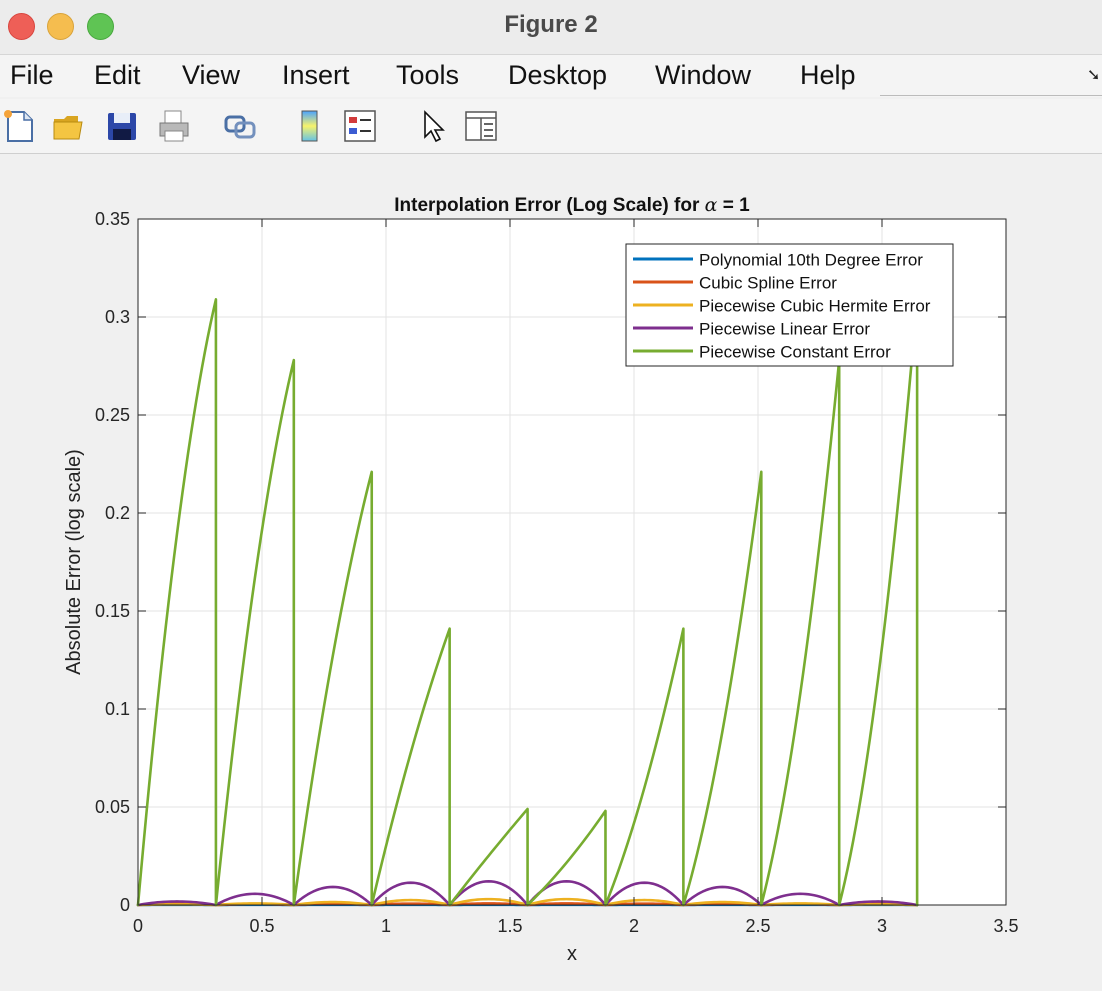 Image resolution: width=1102 pixels, height=991 pixels. What do you see at coordinates (386, 926) in the screenshot?
I see `x-tick-label: 1` at bounding box center [386, 926].